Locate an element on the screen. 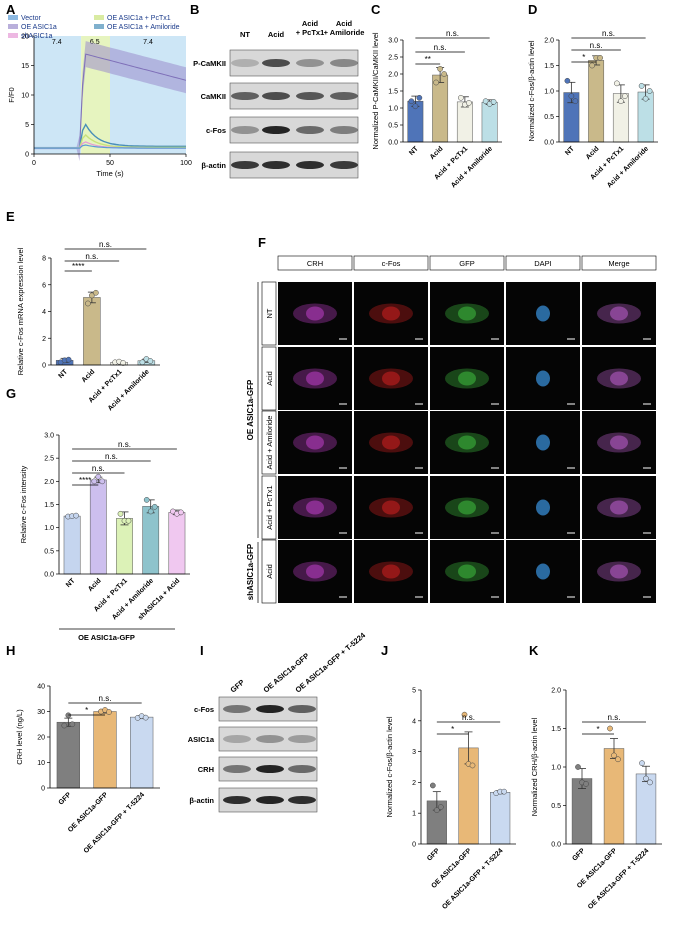 This screenshot has width=685, height=949. blot-row-label: c-Fos is located at coordinates (216, 130).